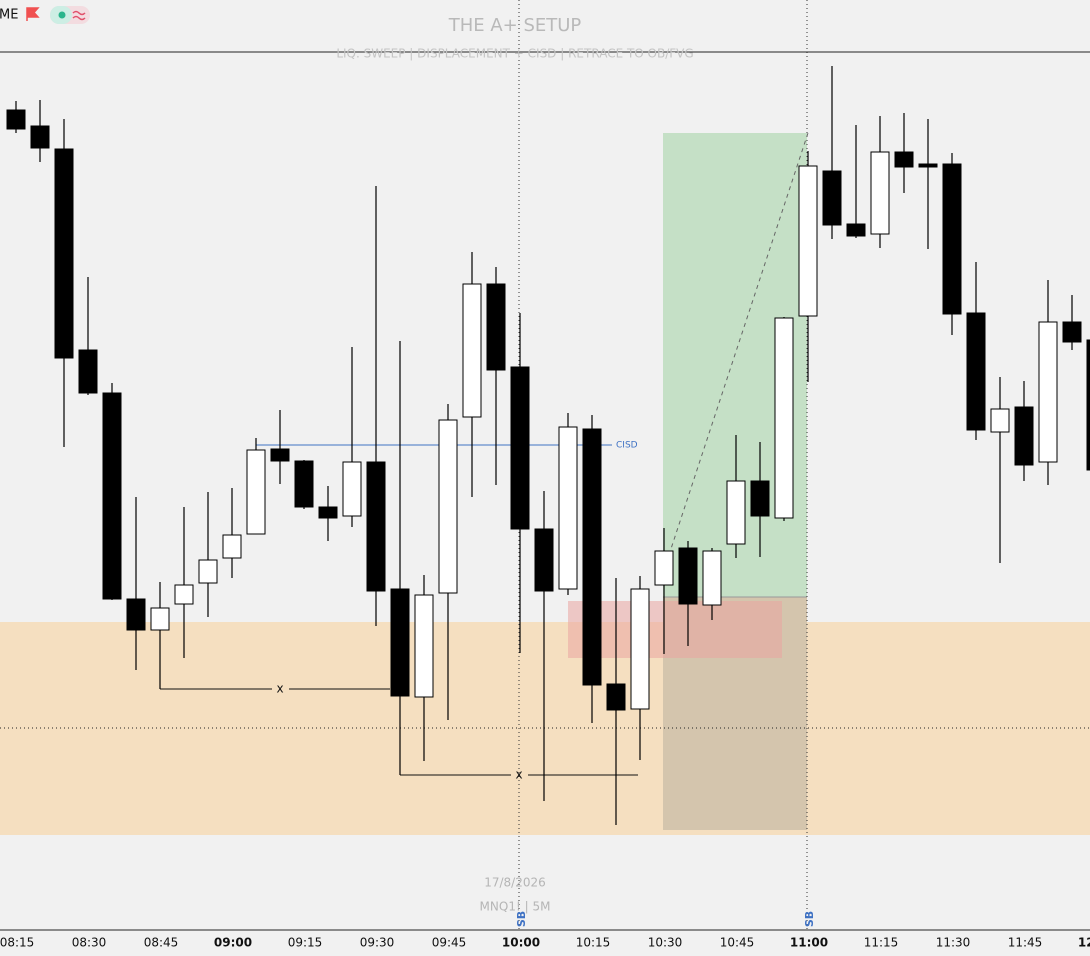 The width and height of the screenshot is (1090, 956). Describe the element at coordinates (89, 943) in the screenshot. I see `x-tick-label: 08:30` at that location.